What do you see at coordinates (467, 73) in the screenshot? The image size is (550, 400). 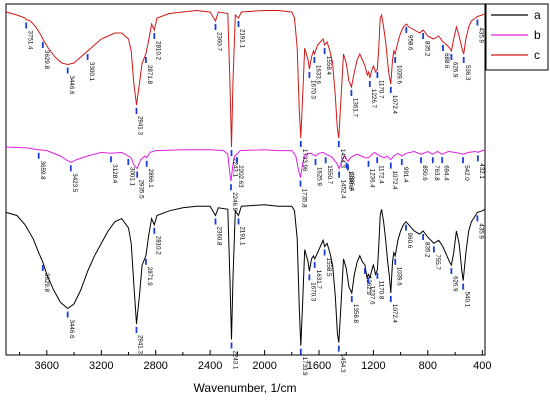 I see `peak-label: 536.3` at bounding box center [467, 73].